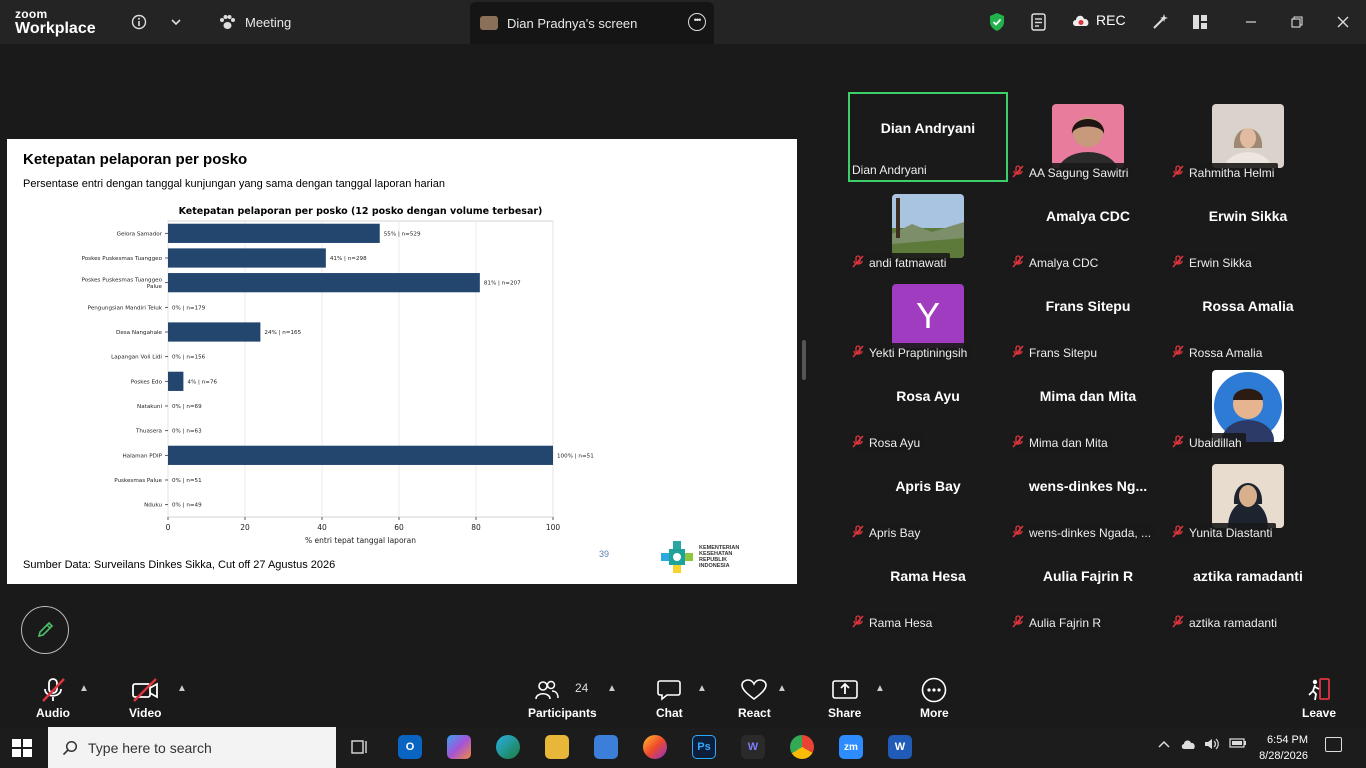  What do you see at coordinates (1277, 748) in the screenshot?
I see `taskbar-clock: 6:54 PM 8/28/2026` at bounding box center [1277, 748].